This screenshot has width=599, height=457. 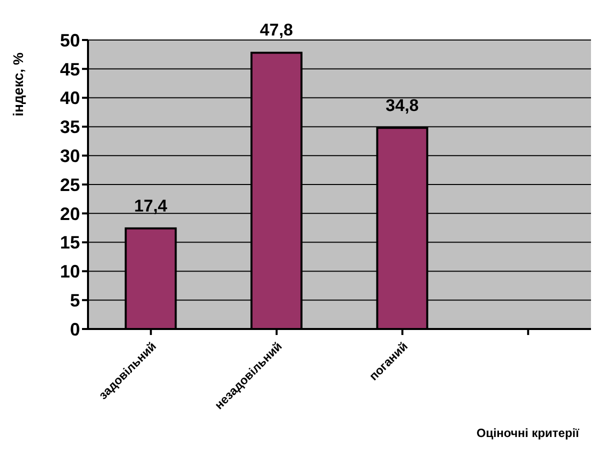 What do you see at coordinates (70, 184) in the screenshot?
I see `y-tick-label: 25` at bounding box center [70, 184].